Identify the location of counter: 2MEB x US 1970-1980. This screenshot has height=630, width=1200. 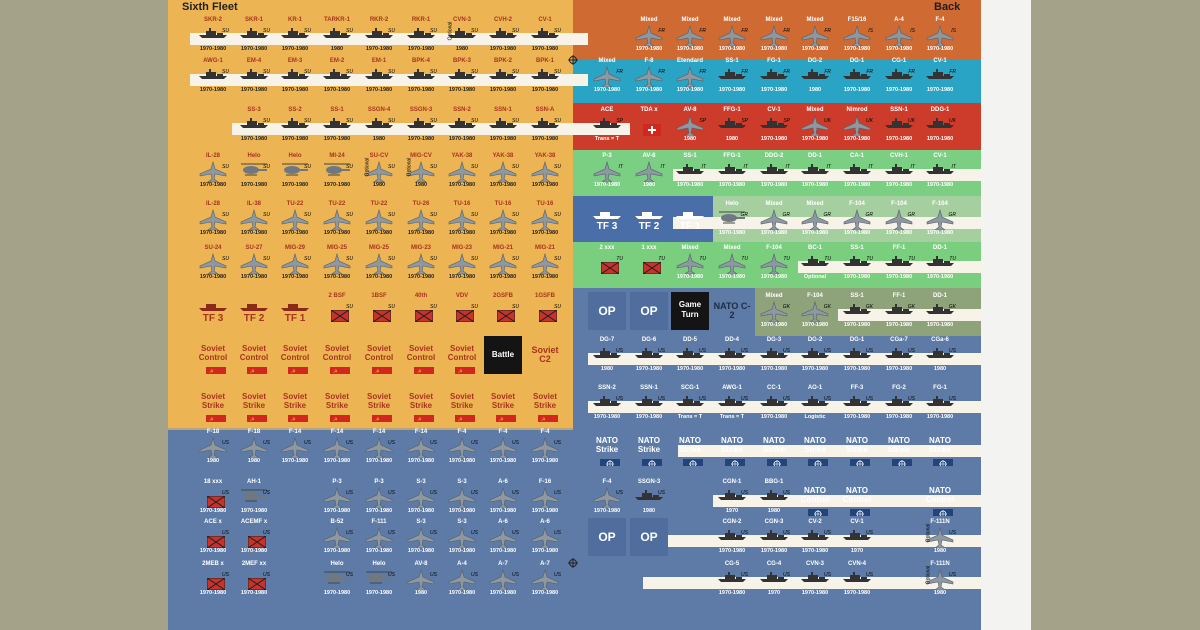
(213, 579).